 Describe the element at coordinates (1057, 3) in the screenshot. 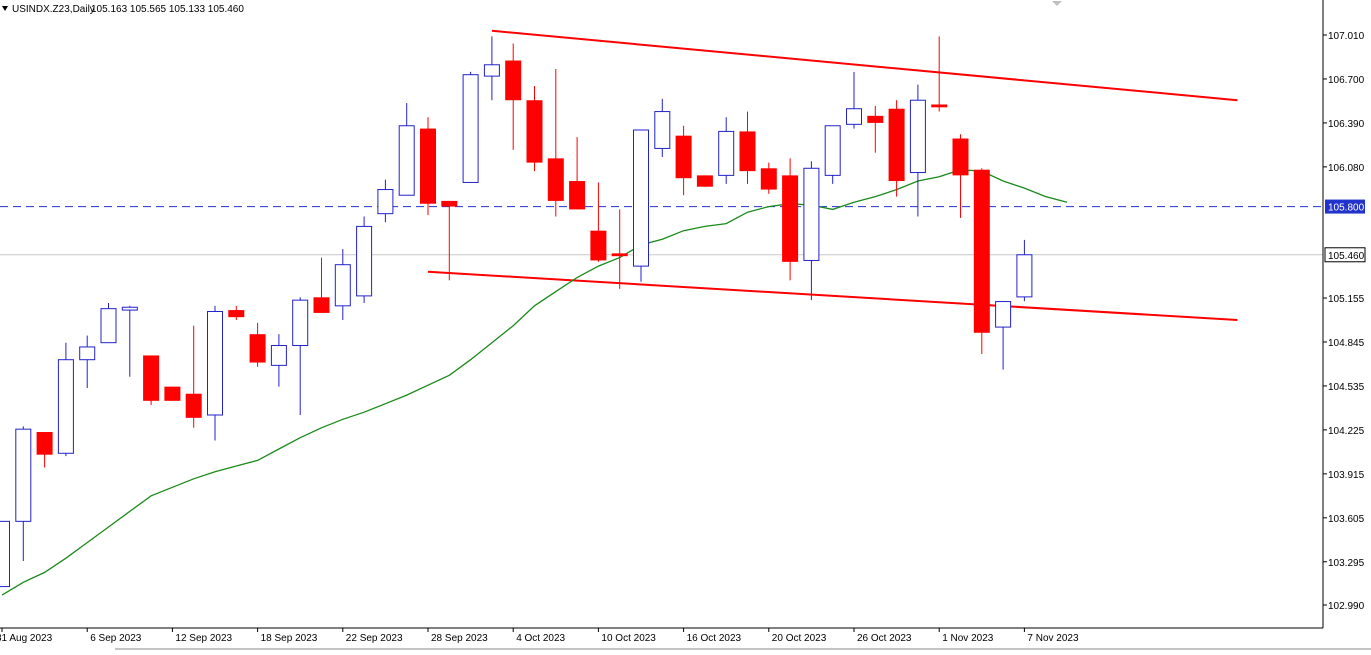

I see `chart-shift-marker-icon` at that location.